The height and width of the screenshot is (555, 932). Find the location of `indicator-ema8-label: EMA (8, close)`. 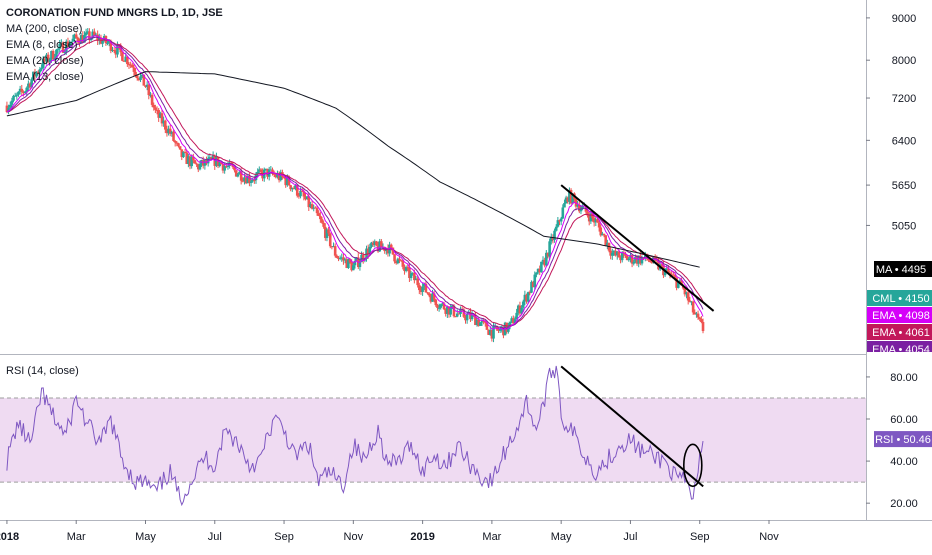

indicator-ema8-label: EMA (8, close) is located at coordinates (42, 45).